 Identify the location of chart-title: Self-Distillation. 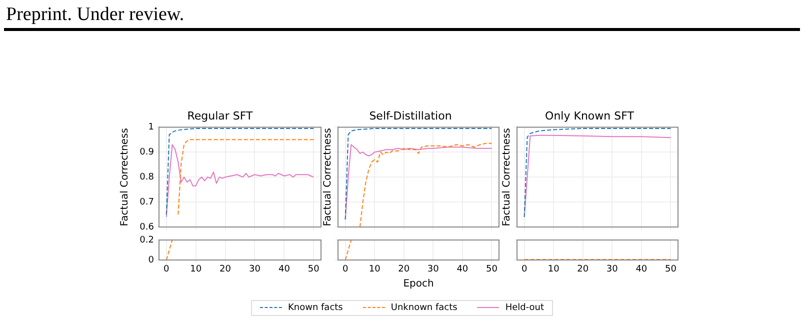
(410, 115).